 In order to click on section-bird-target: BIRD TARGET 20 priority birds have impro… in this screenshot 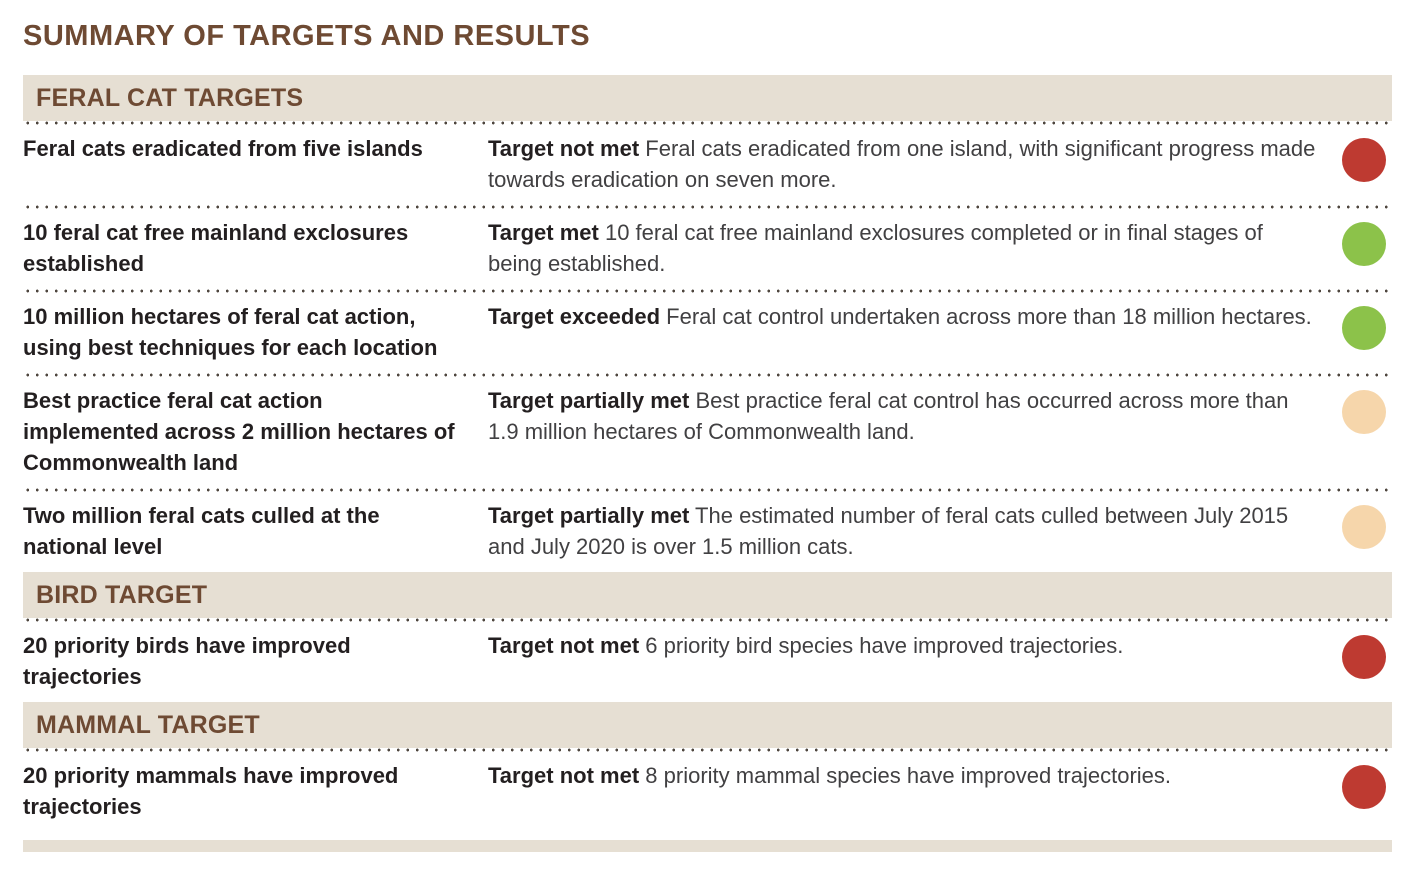, I will do `click(707, 637)`.